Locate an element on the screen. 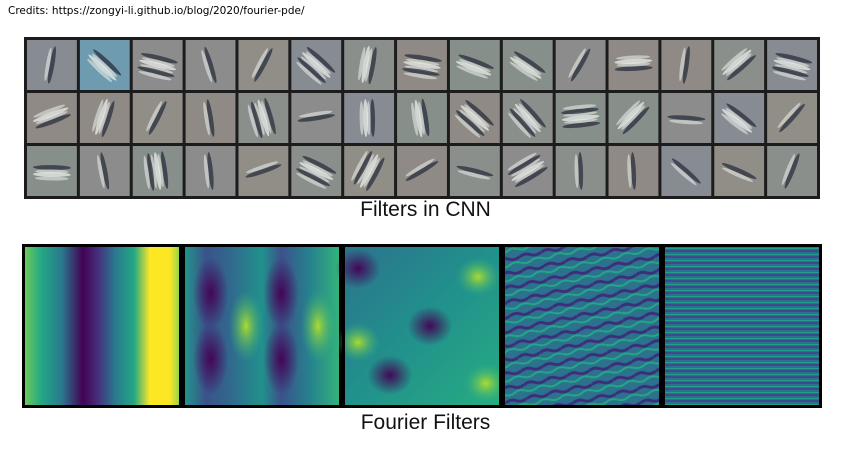 Image resolution: width=851 pixels, height=450 pixels. cnn-caption: Filters in CNN is located at coordinates (425, 209).